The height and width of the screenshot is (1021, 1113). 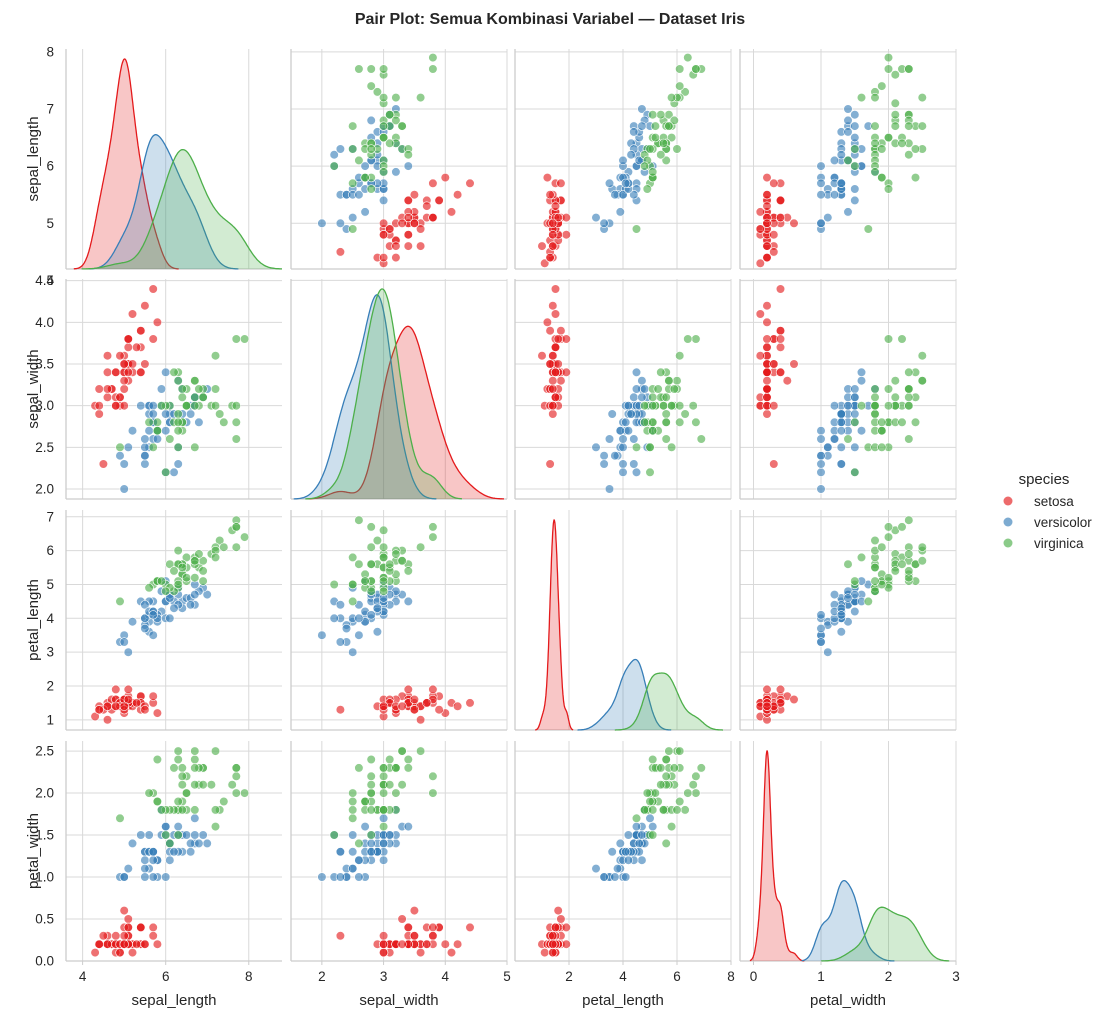 What do you see at coordinates (821, 976) in the screenshot?
I see `xtick-label-petal_width: 1` at bounding box center [821, 976].